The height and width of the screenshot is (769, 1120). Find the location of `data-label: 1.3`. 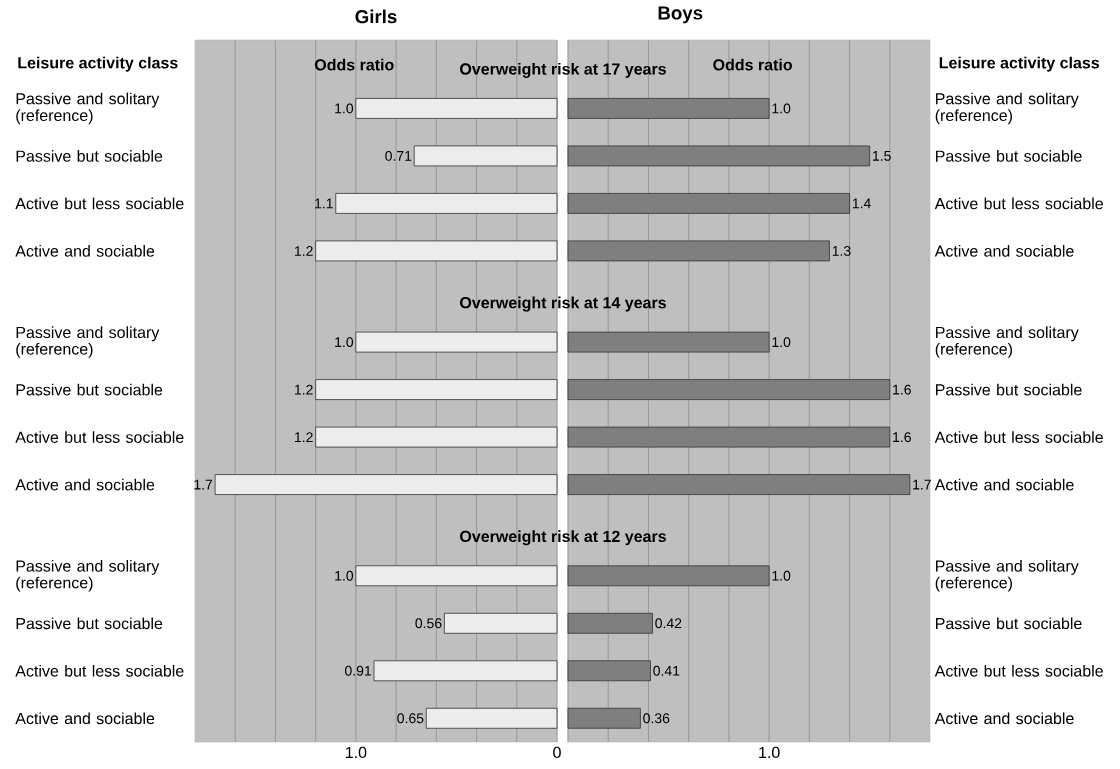

data-label: 1.3 is located at coordinates (841, 250).